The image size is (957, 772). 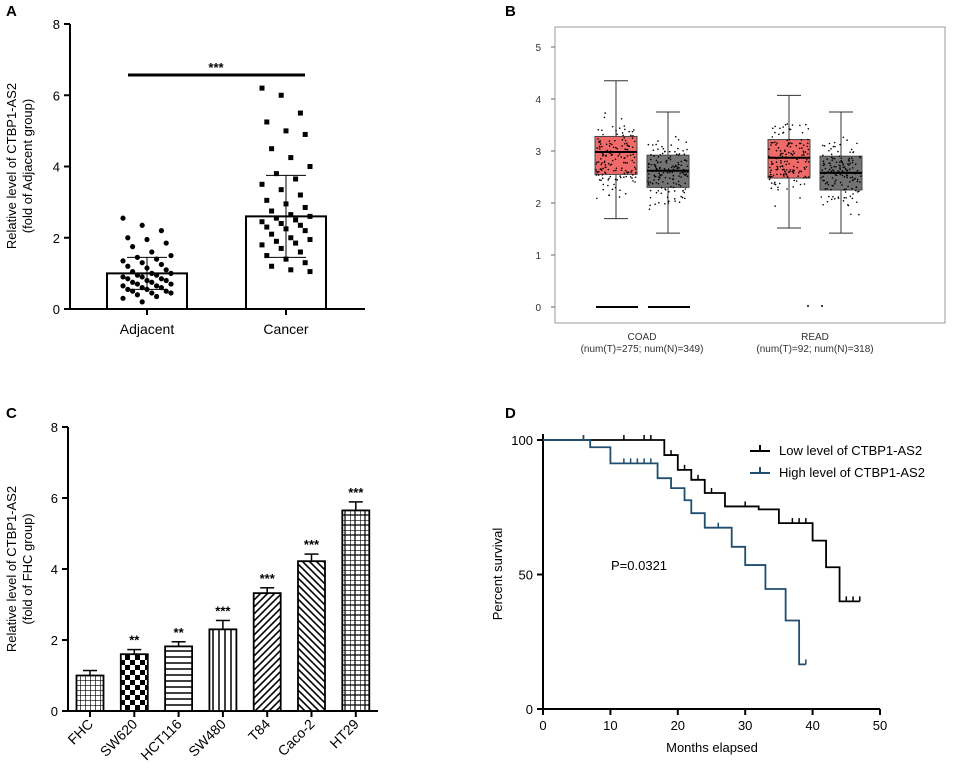 What do you see at coordinates (642, 349) in the screenshot?
I see `panel-b-group-sublabel: (num(T)=275; num(N)=349)` at bounding box center [642, 349].